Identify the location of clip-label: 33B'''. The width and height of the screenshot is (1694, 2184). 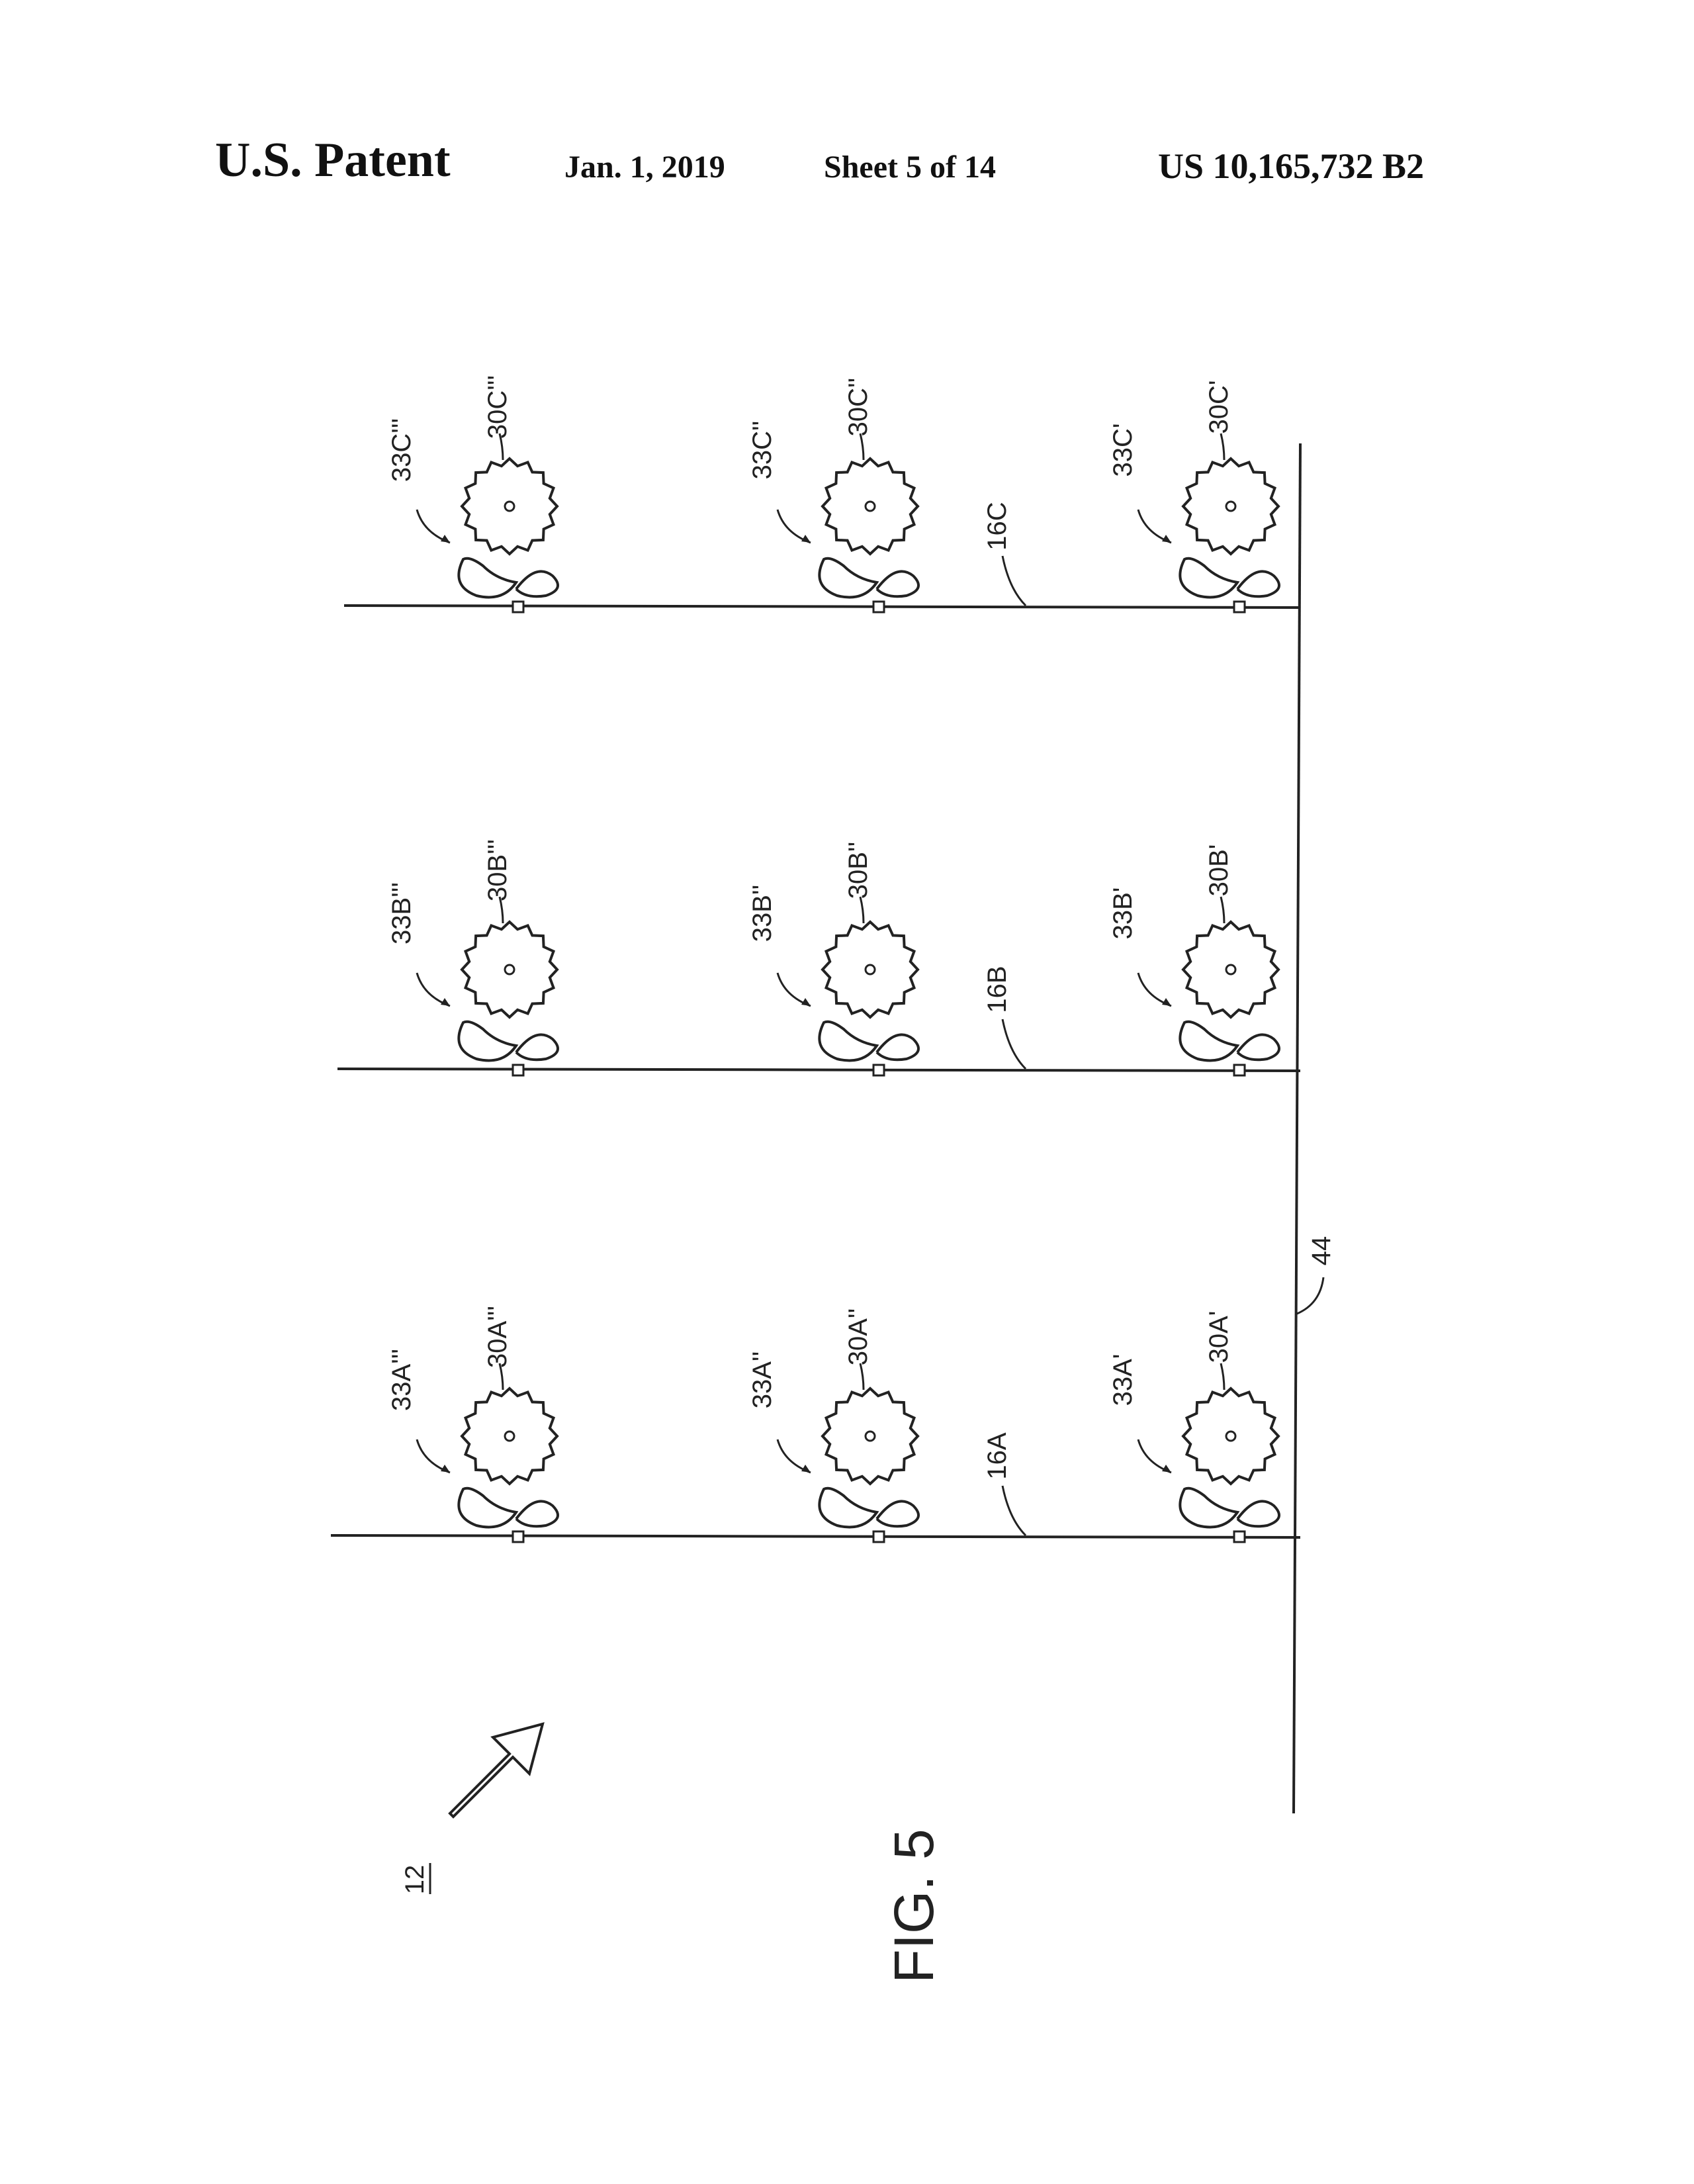
(402, 913).